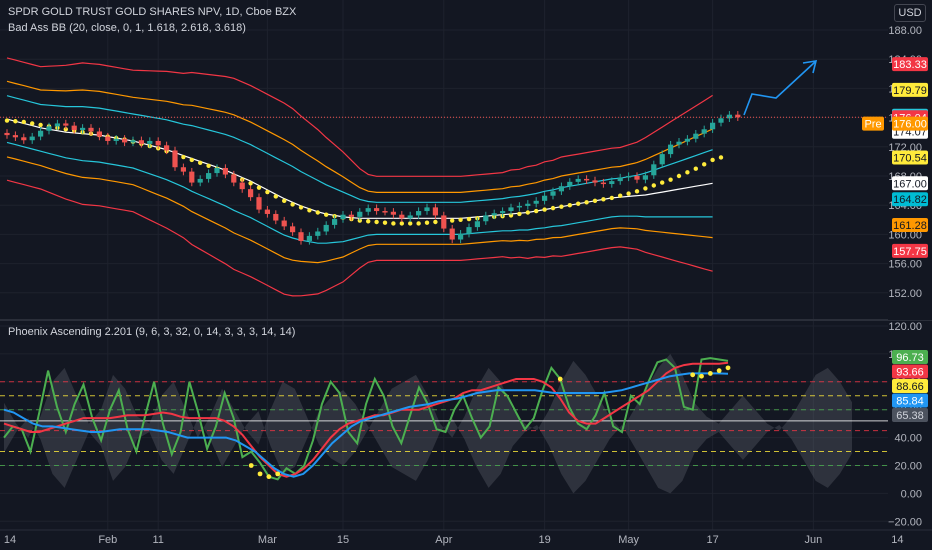 This screenshot has width=932, height=550. Describe the element at coordinates (466, 539) in the screenshot. I see `time-axis: 14 Feb 11 Mar 15 Apr 19 May 17 Jun 14` at that location.